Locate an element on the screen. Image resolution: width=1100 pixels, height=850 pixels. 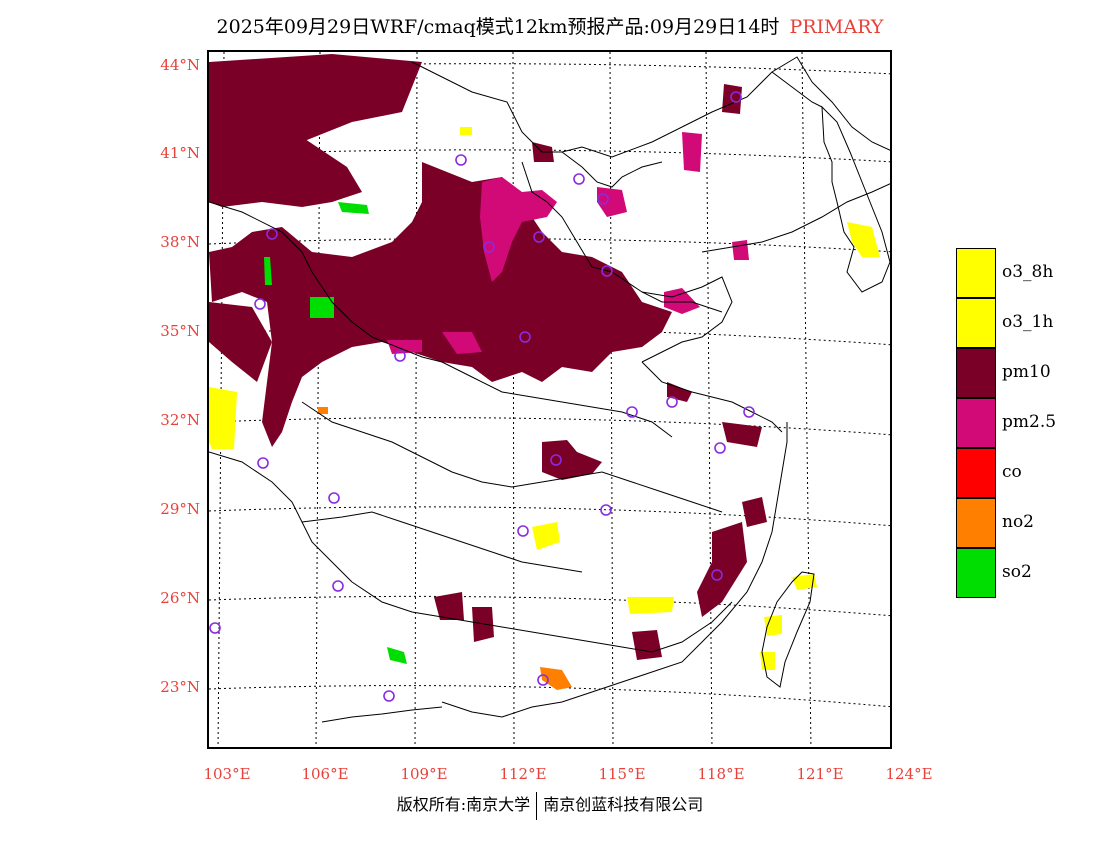
legend-label: so2 is located at coordinates (1017, 572).